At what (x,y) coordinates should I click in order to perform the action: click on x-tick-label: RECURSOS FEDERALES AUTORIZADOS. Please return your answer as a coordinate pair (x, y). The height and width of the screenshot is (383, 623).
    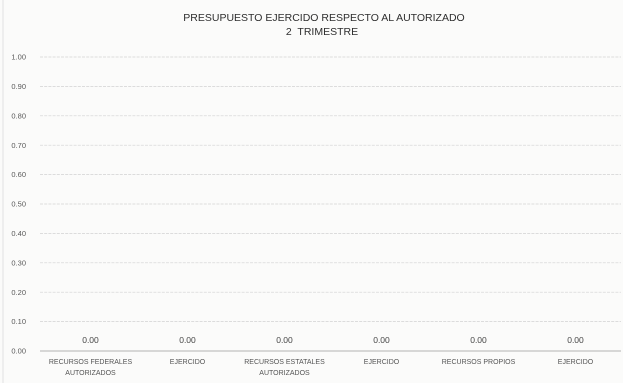
    Looking at the image, I should click on (91, 368).